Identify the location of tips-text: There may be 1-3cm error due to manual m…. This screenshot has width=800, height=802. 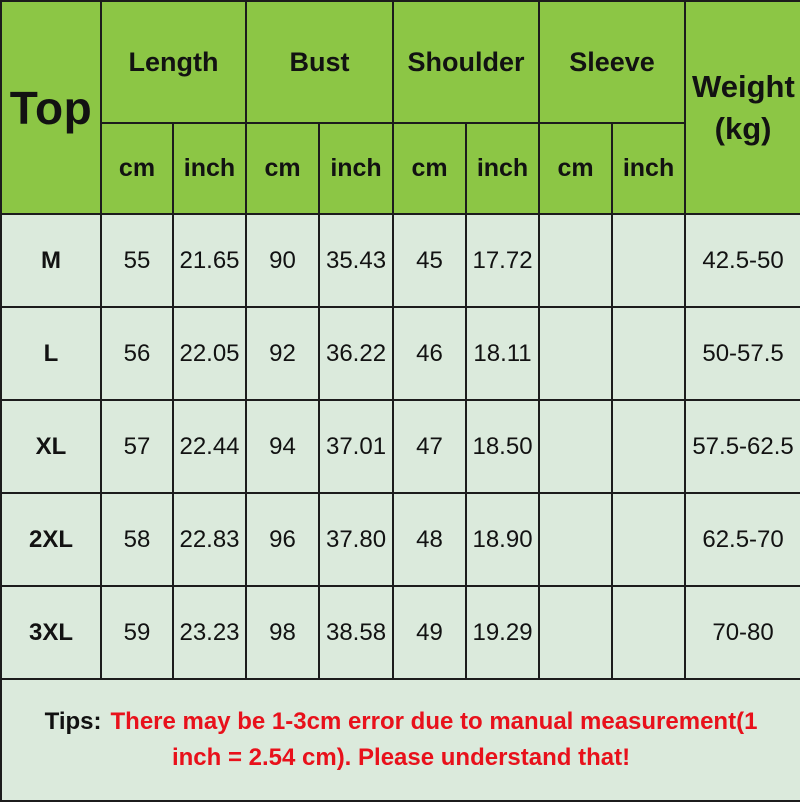
(434, 739).